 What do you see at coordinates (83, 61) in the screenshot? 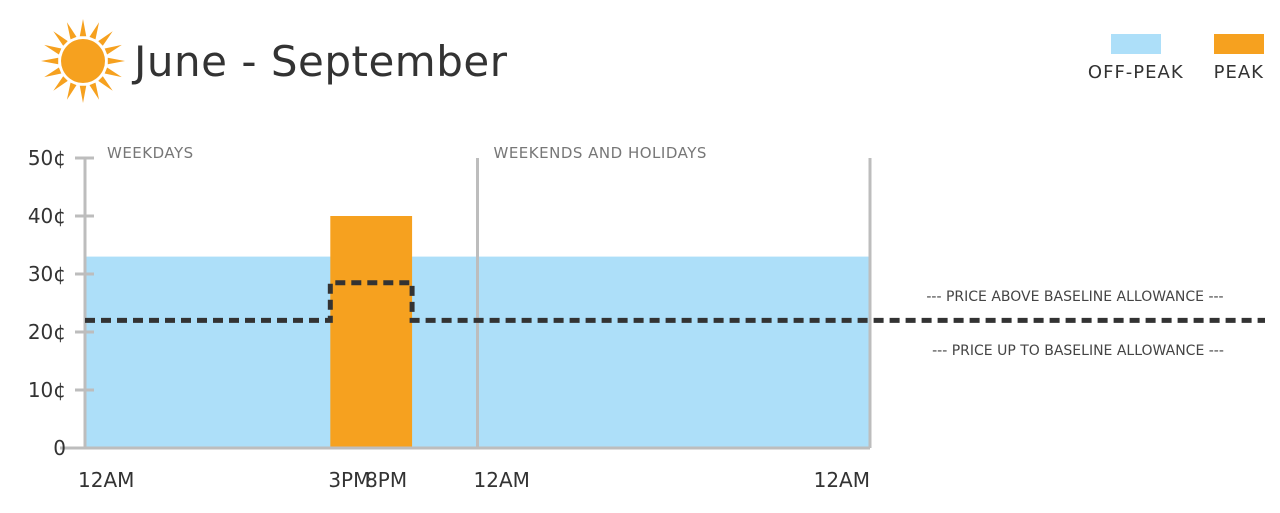
I see `sun-icon` at bounding box center [83, 61].